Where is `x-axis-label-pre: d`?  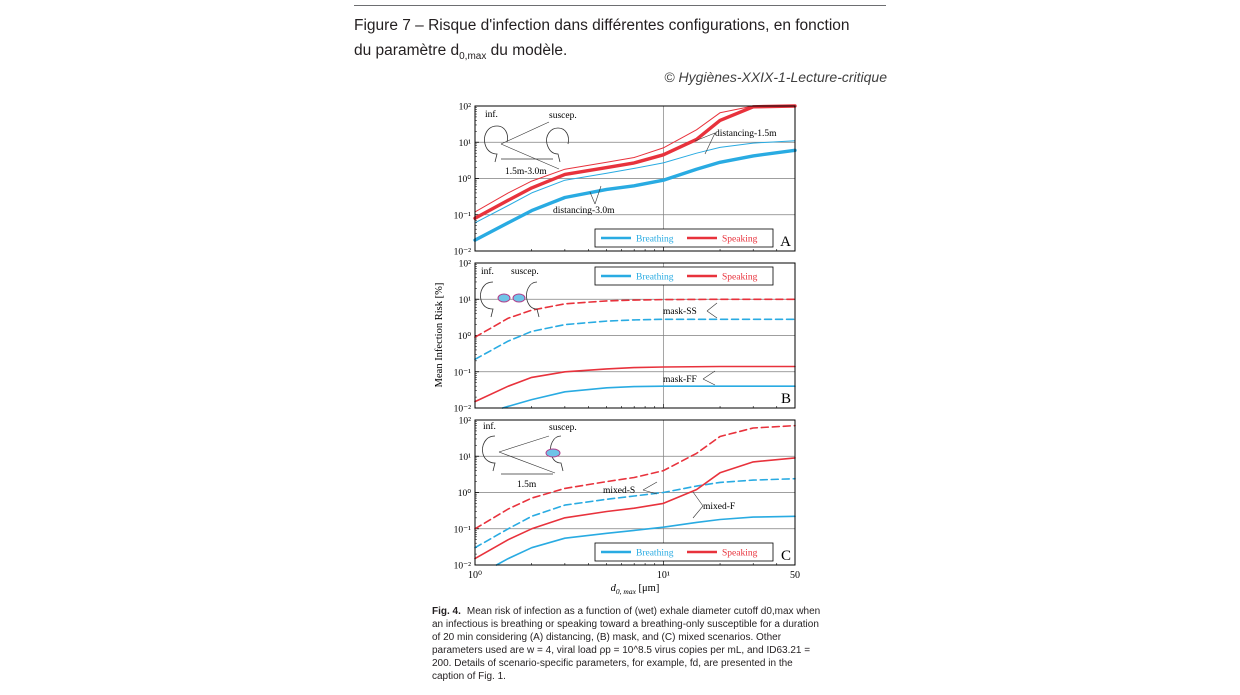 x-axis-label-pre: d is located at coordinates (614, 588).